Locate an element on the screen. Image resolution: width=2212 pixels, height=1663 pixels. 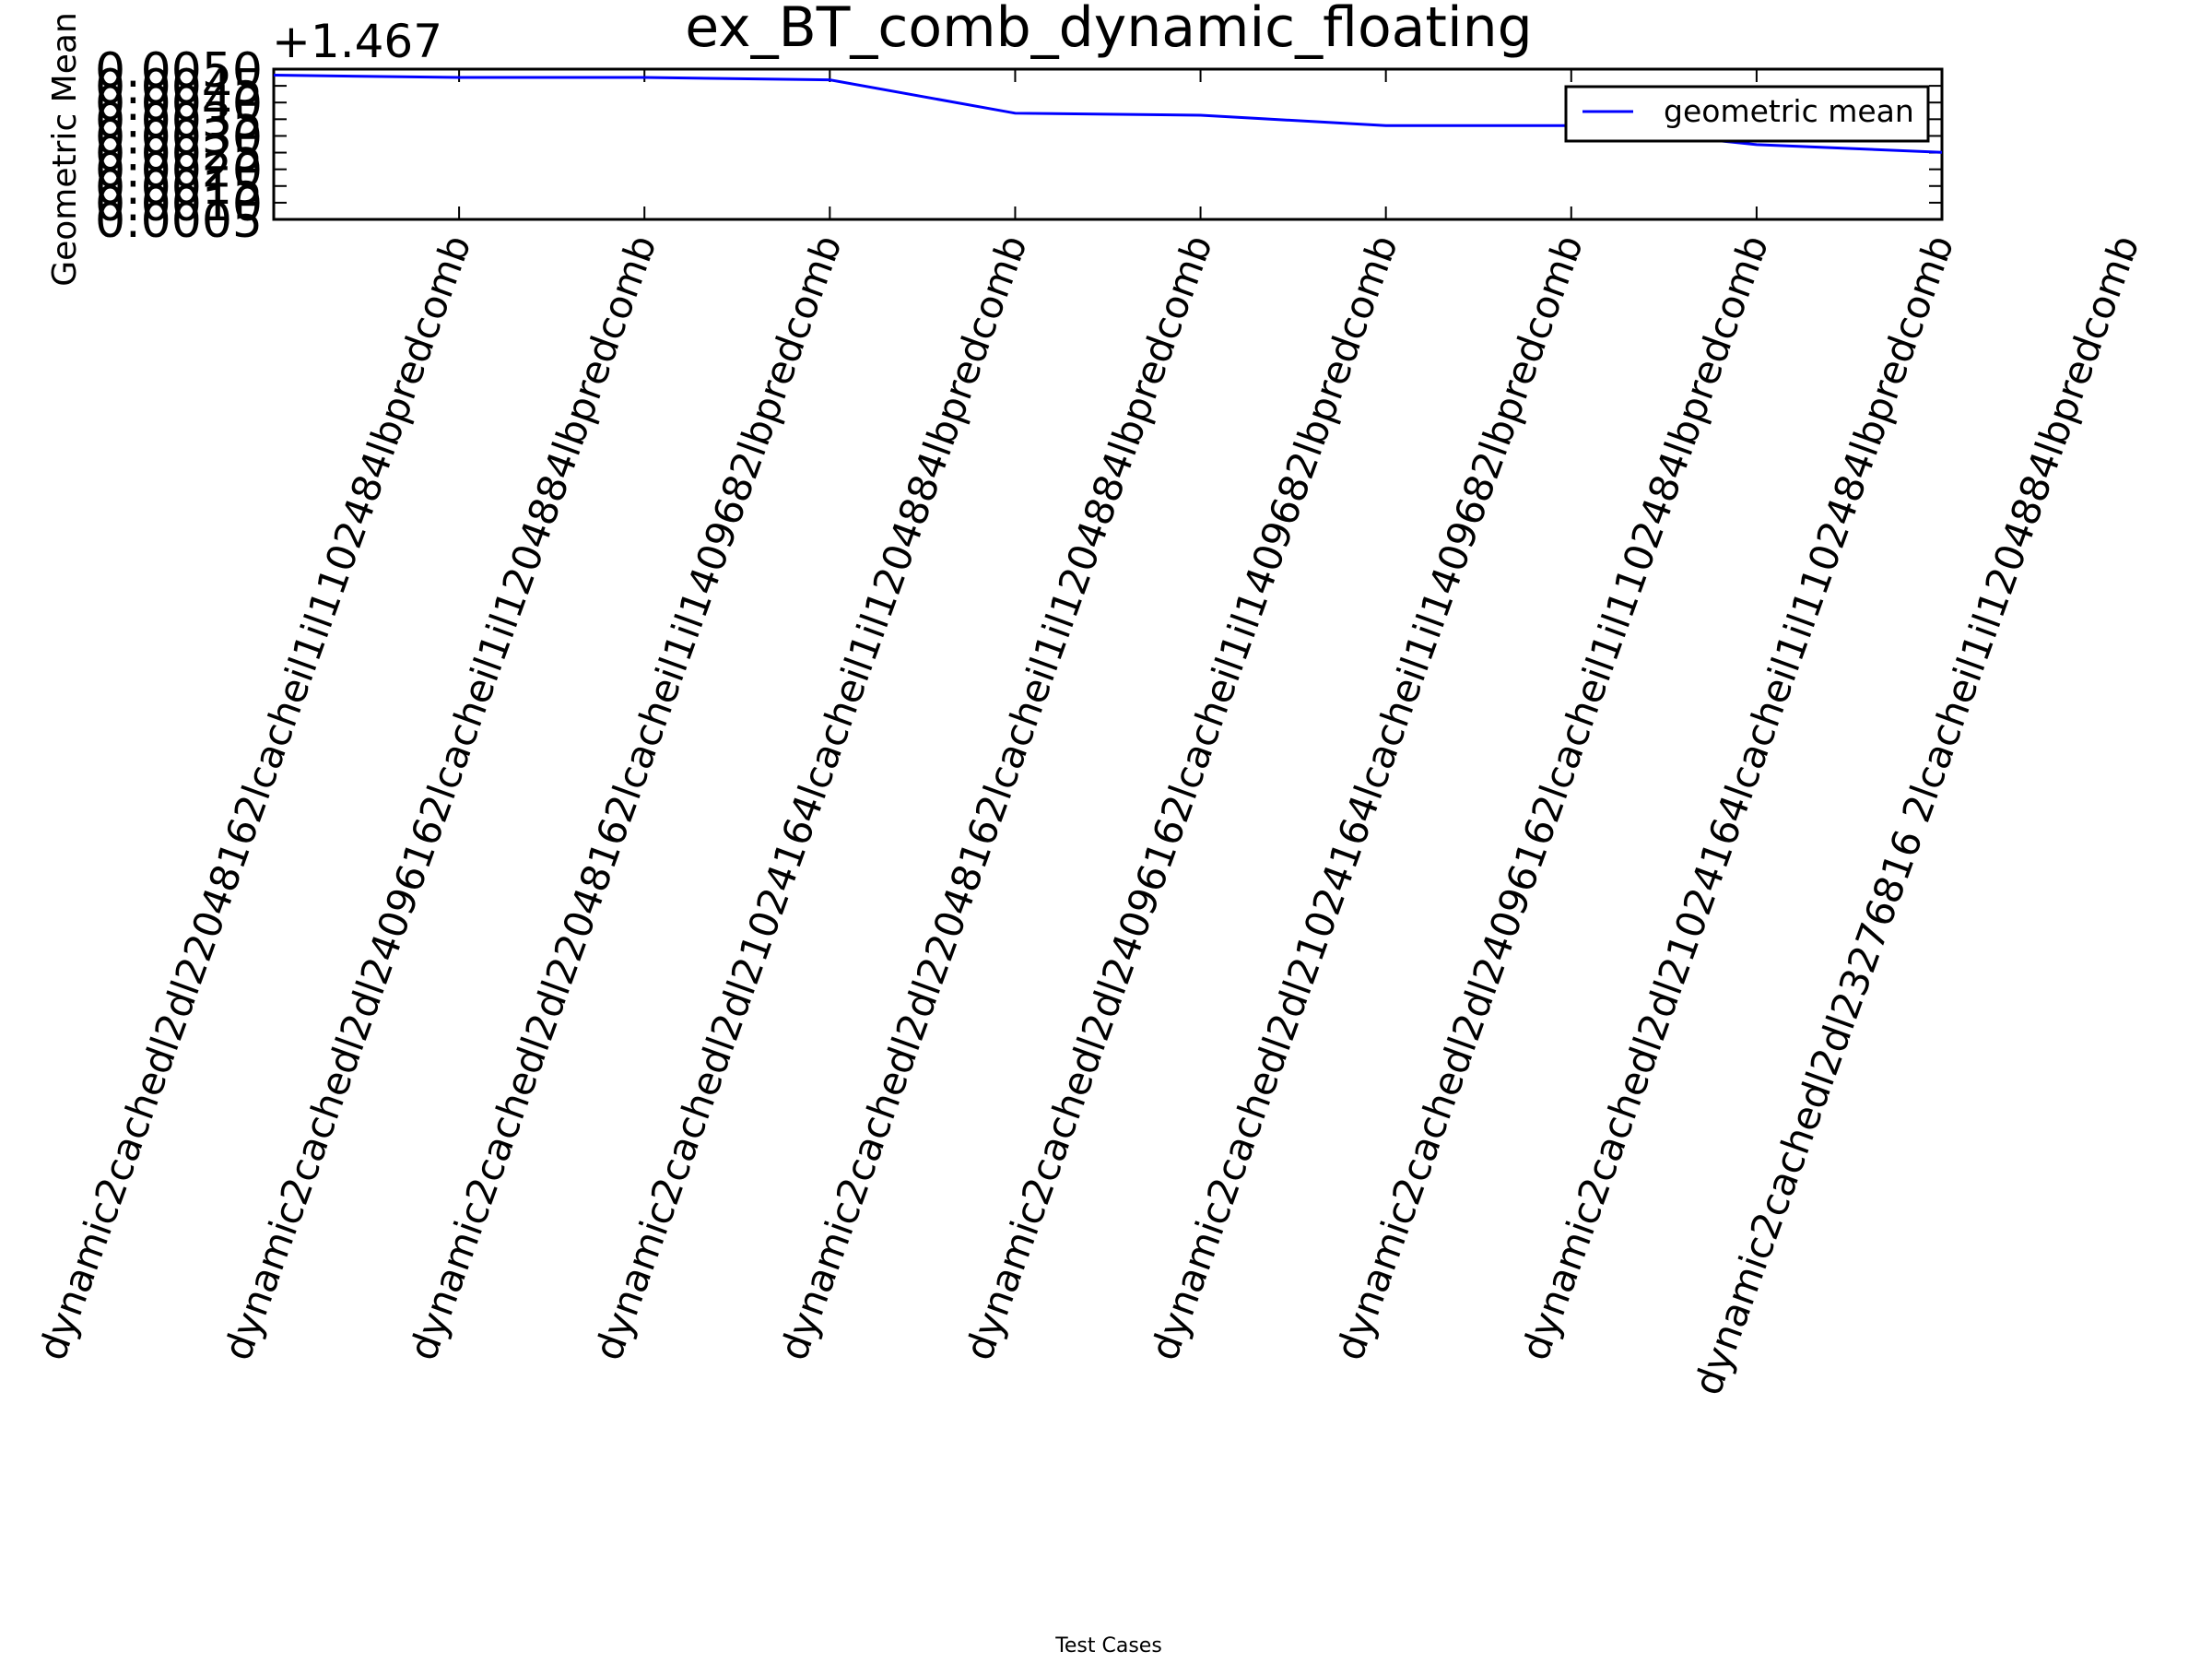
legend: geometric mean is located at coordinates (1747, 114).